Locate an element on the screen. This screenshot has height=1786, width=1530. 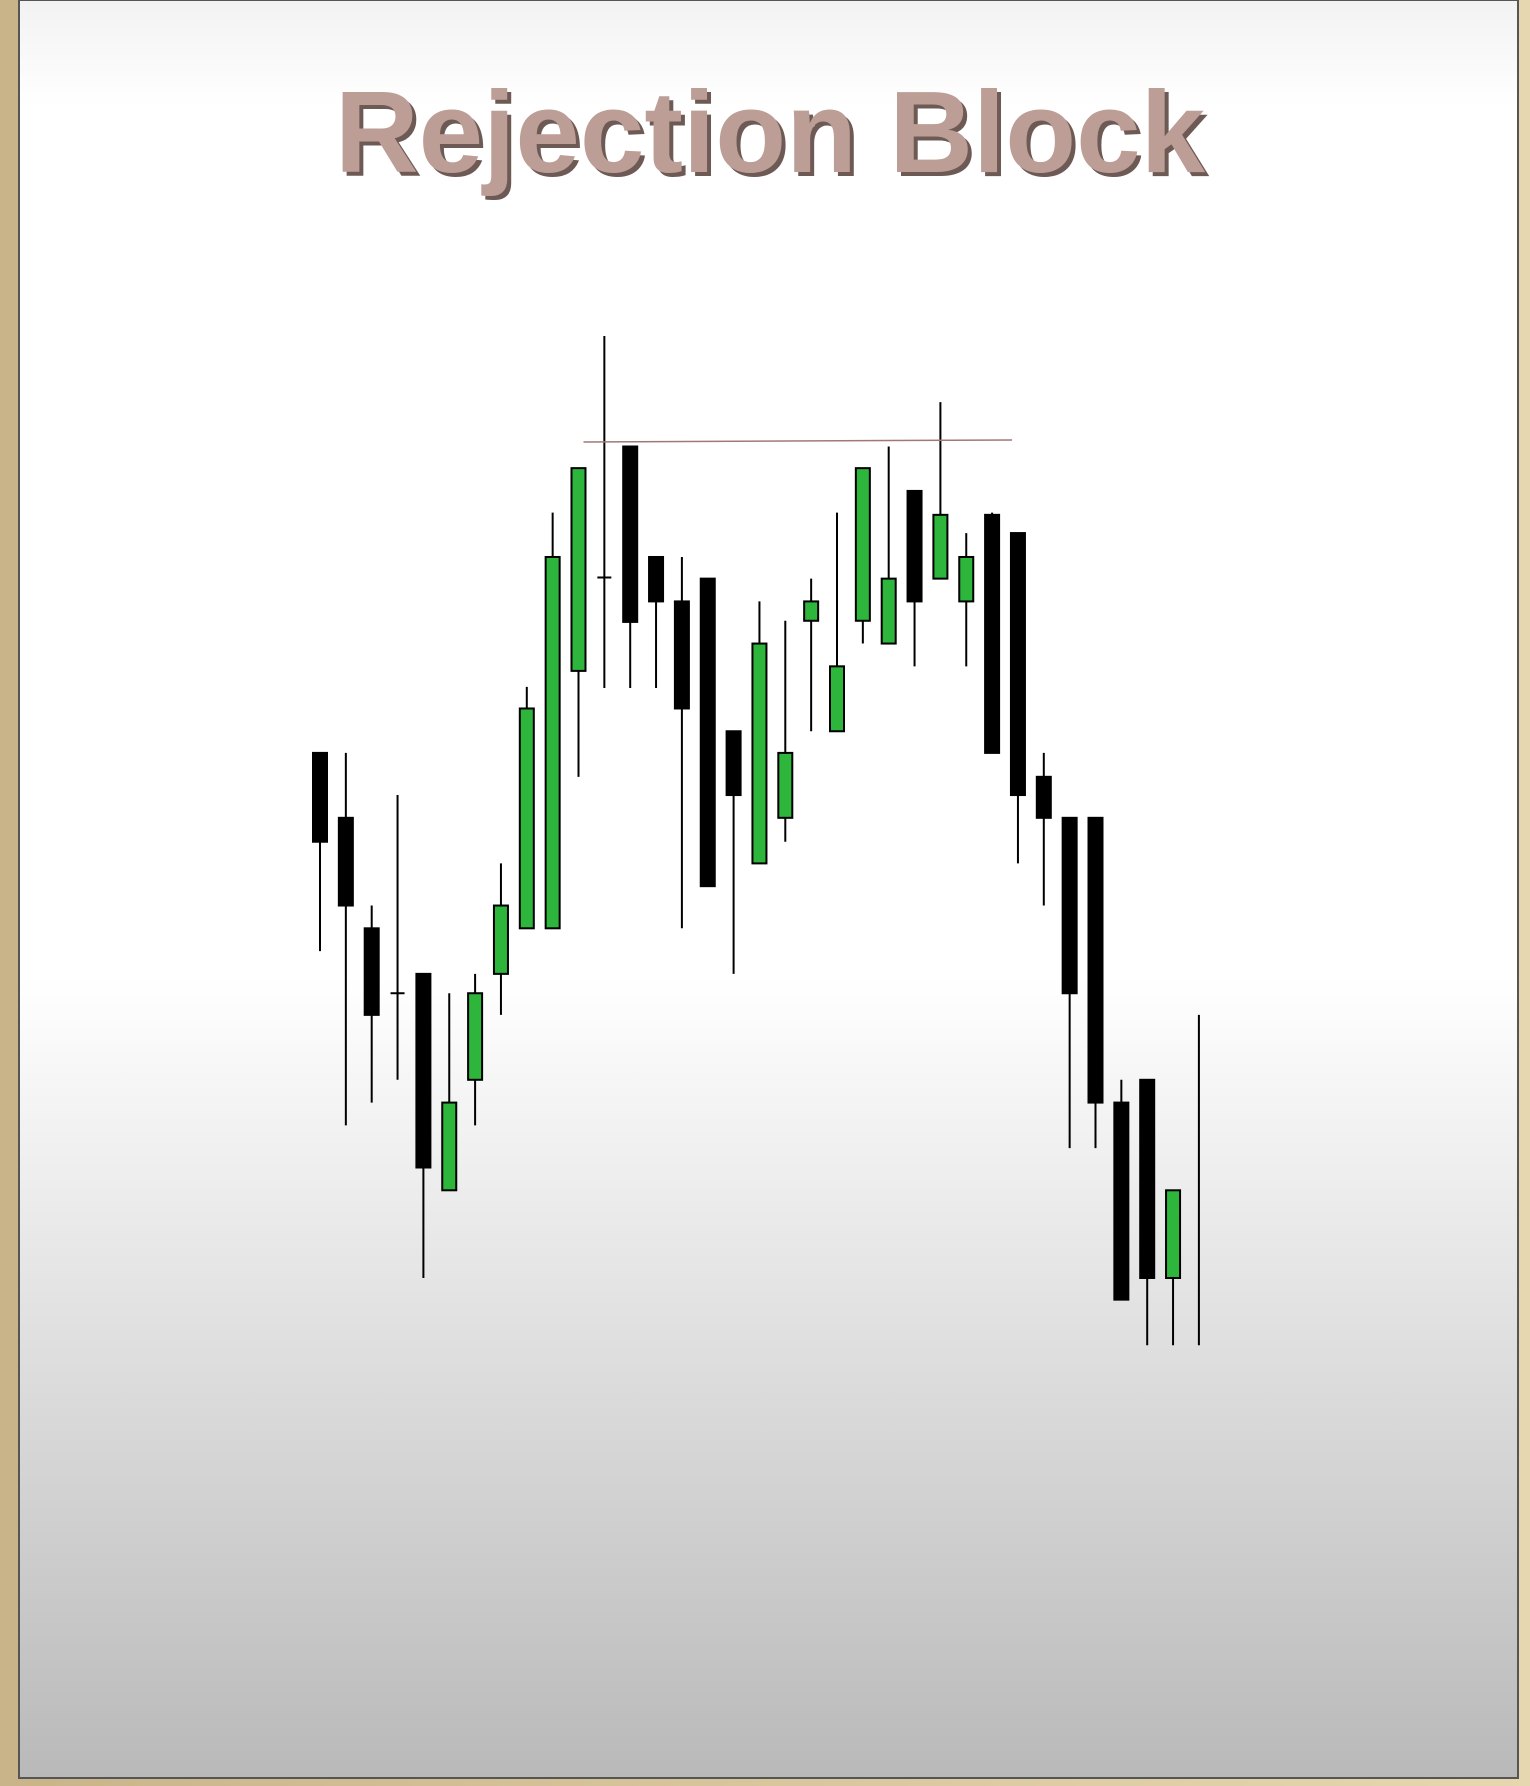
chart-title: Rejection Block is located at coordinates (770, 132).